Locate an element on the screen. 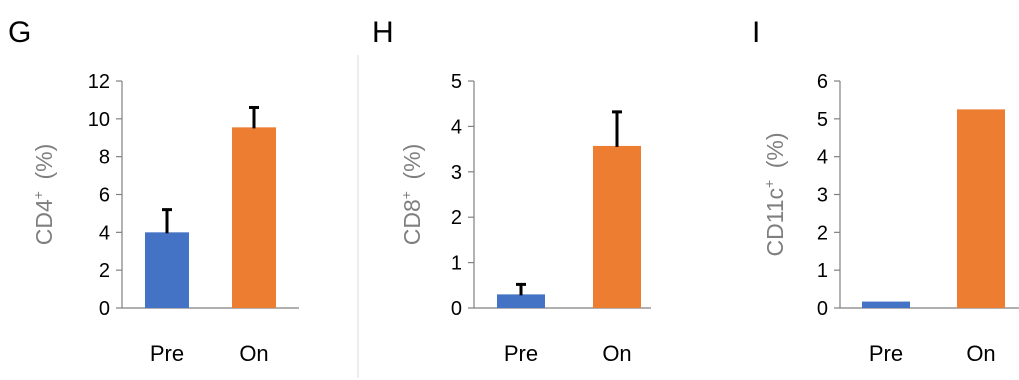  y-axis-label: CD8+ (%) is located at coordinates (411, 194).